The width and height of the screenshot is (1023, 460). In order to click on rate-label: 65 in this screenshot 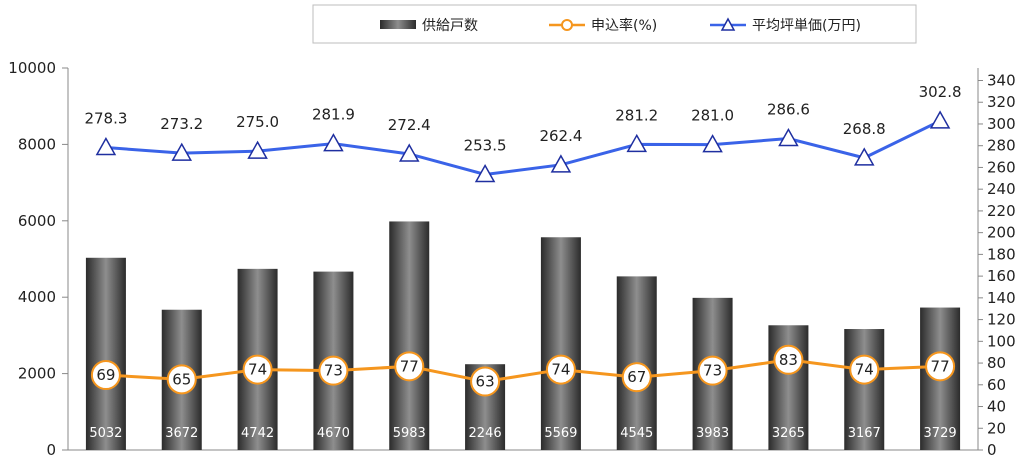, I will do `click(181, 379)`.